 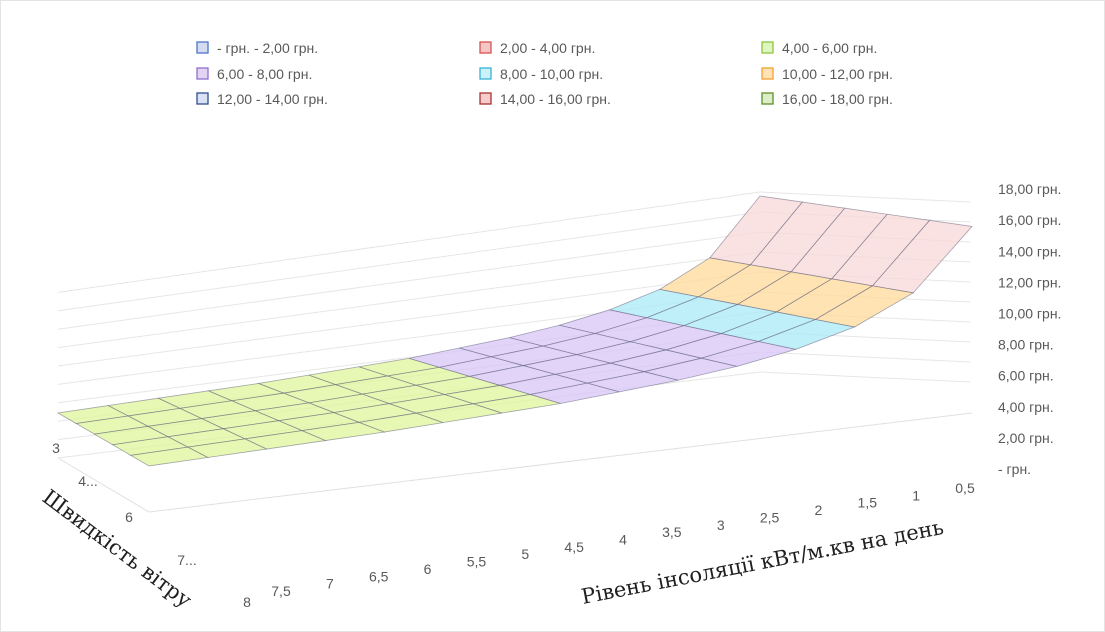 What do you see at coordinates (819, 510) in the screenshot?
I see `x-tick-label: 2` at bounding box center [819, 510].